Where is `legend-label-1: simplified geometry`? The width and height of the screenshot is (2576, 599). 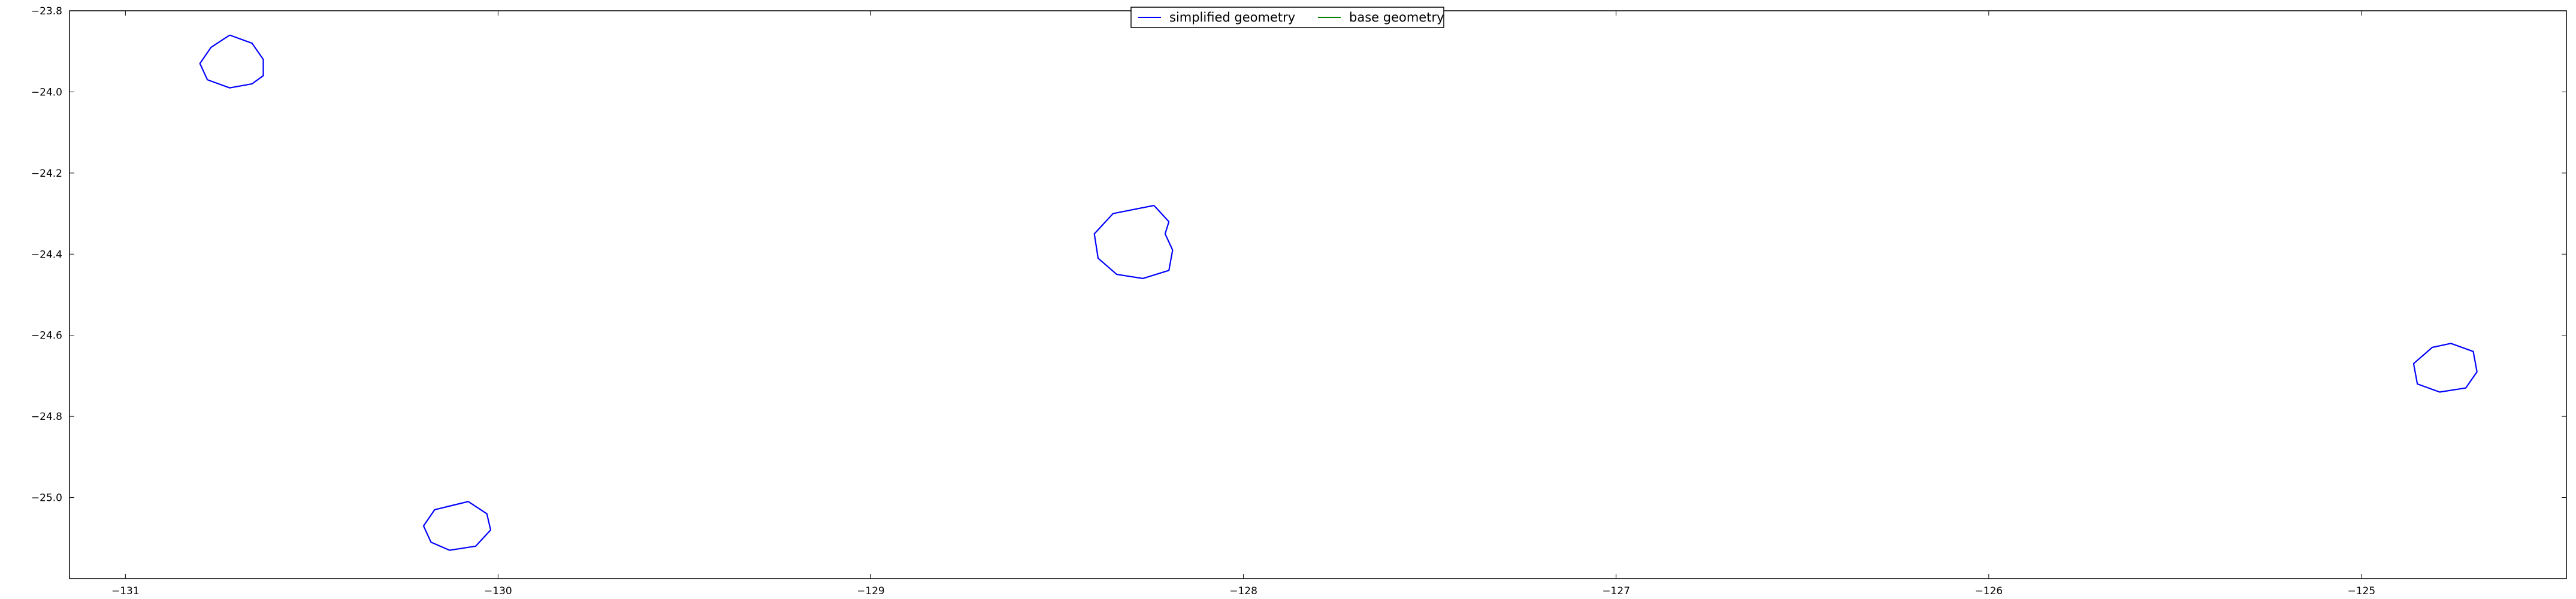
legend-label-1: simplified geometry is located at coordinates (1232, 17).